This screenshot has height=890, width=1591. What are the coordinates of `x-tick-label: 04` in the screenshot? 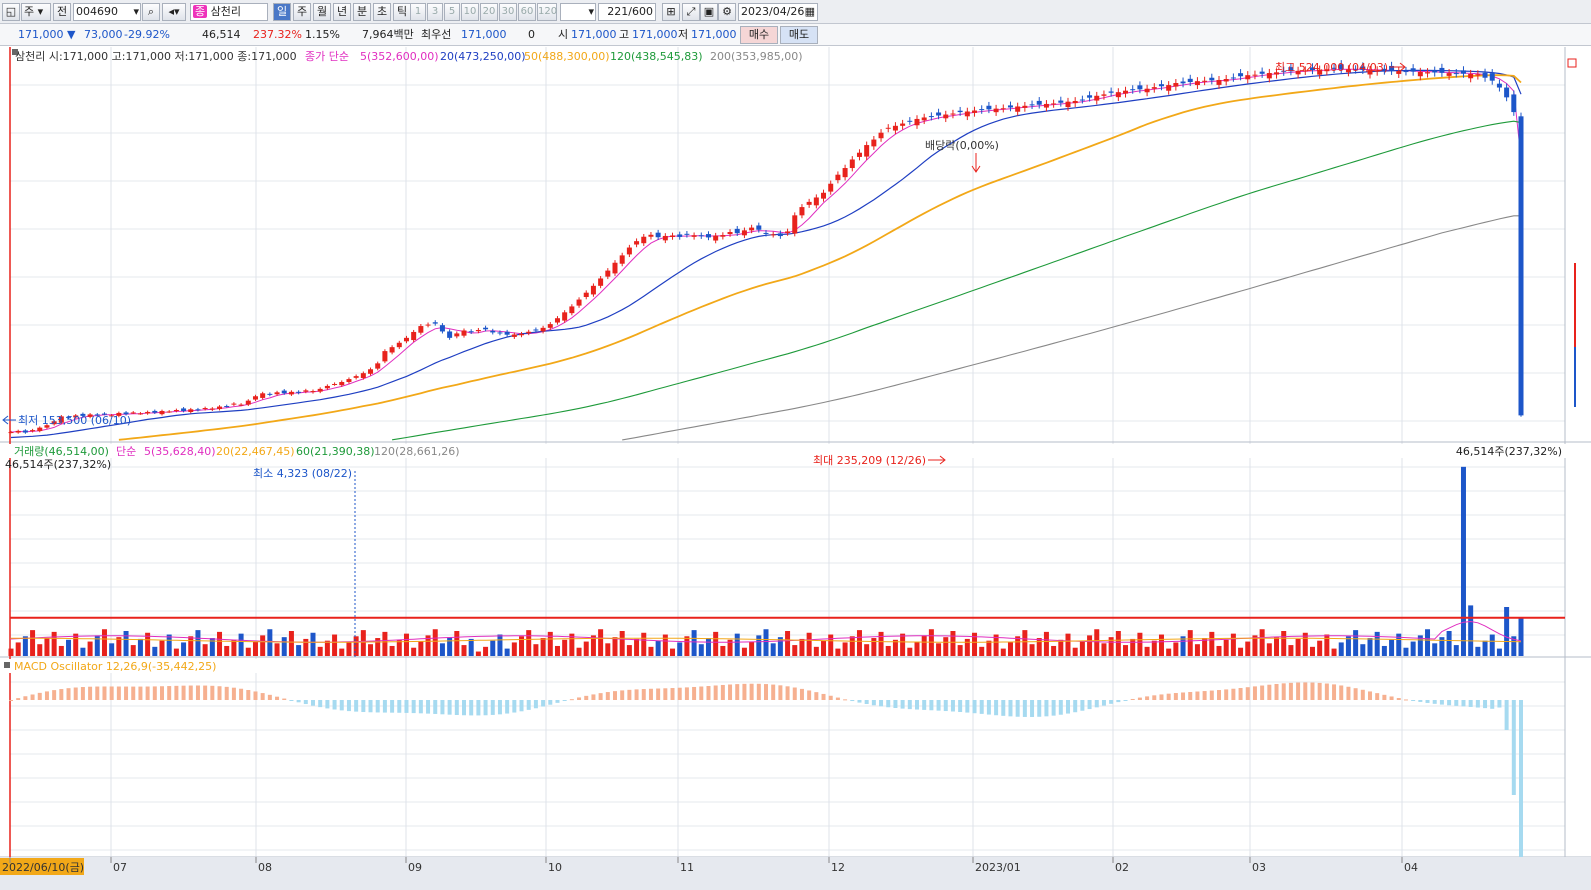 It's located at (1411, 867).